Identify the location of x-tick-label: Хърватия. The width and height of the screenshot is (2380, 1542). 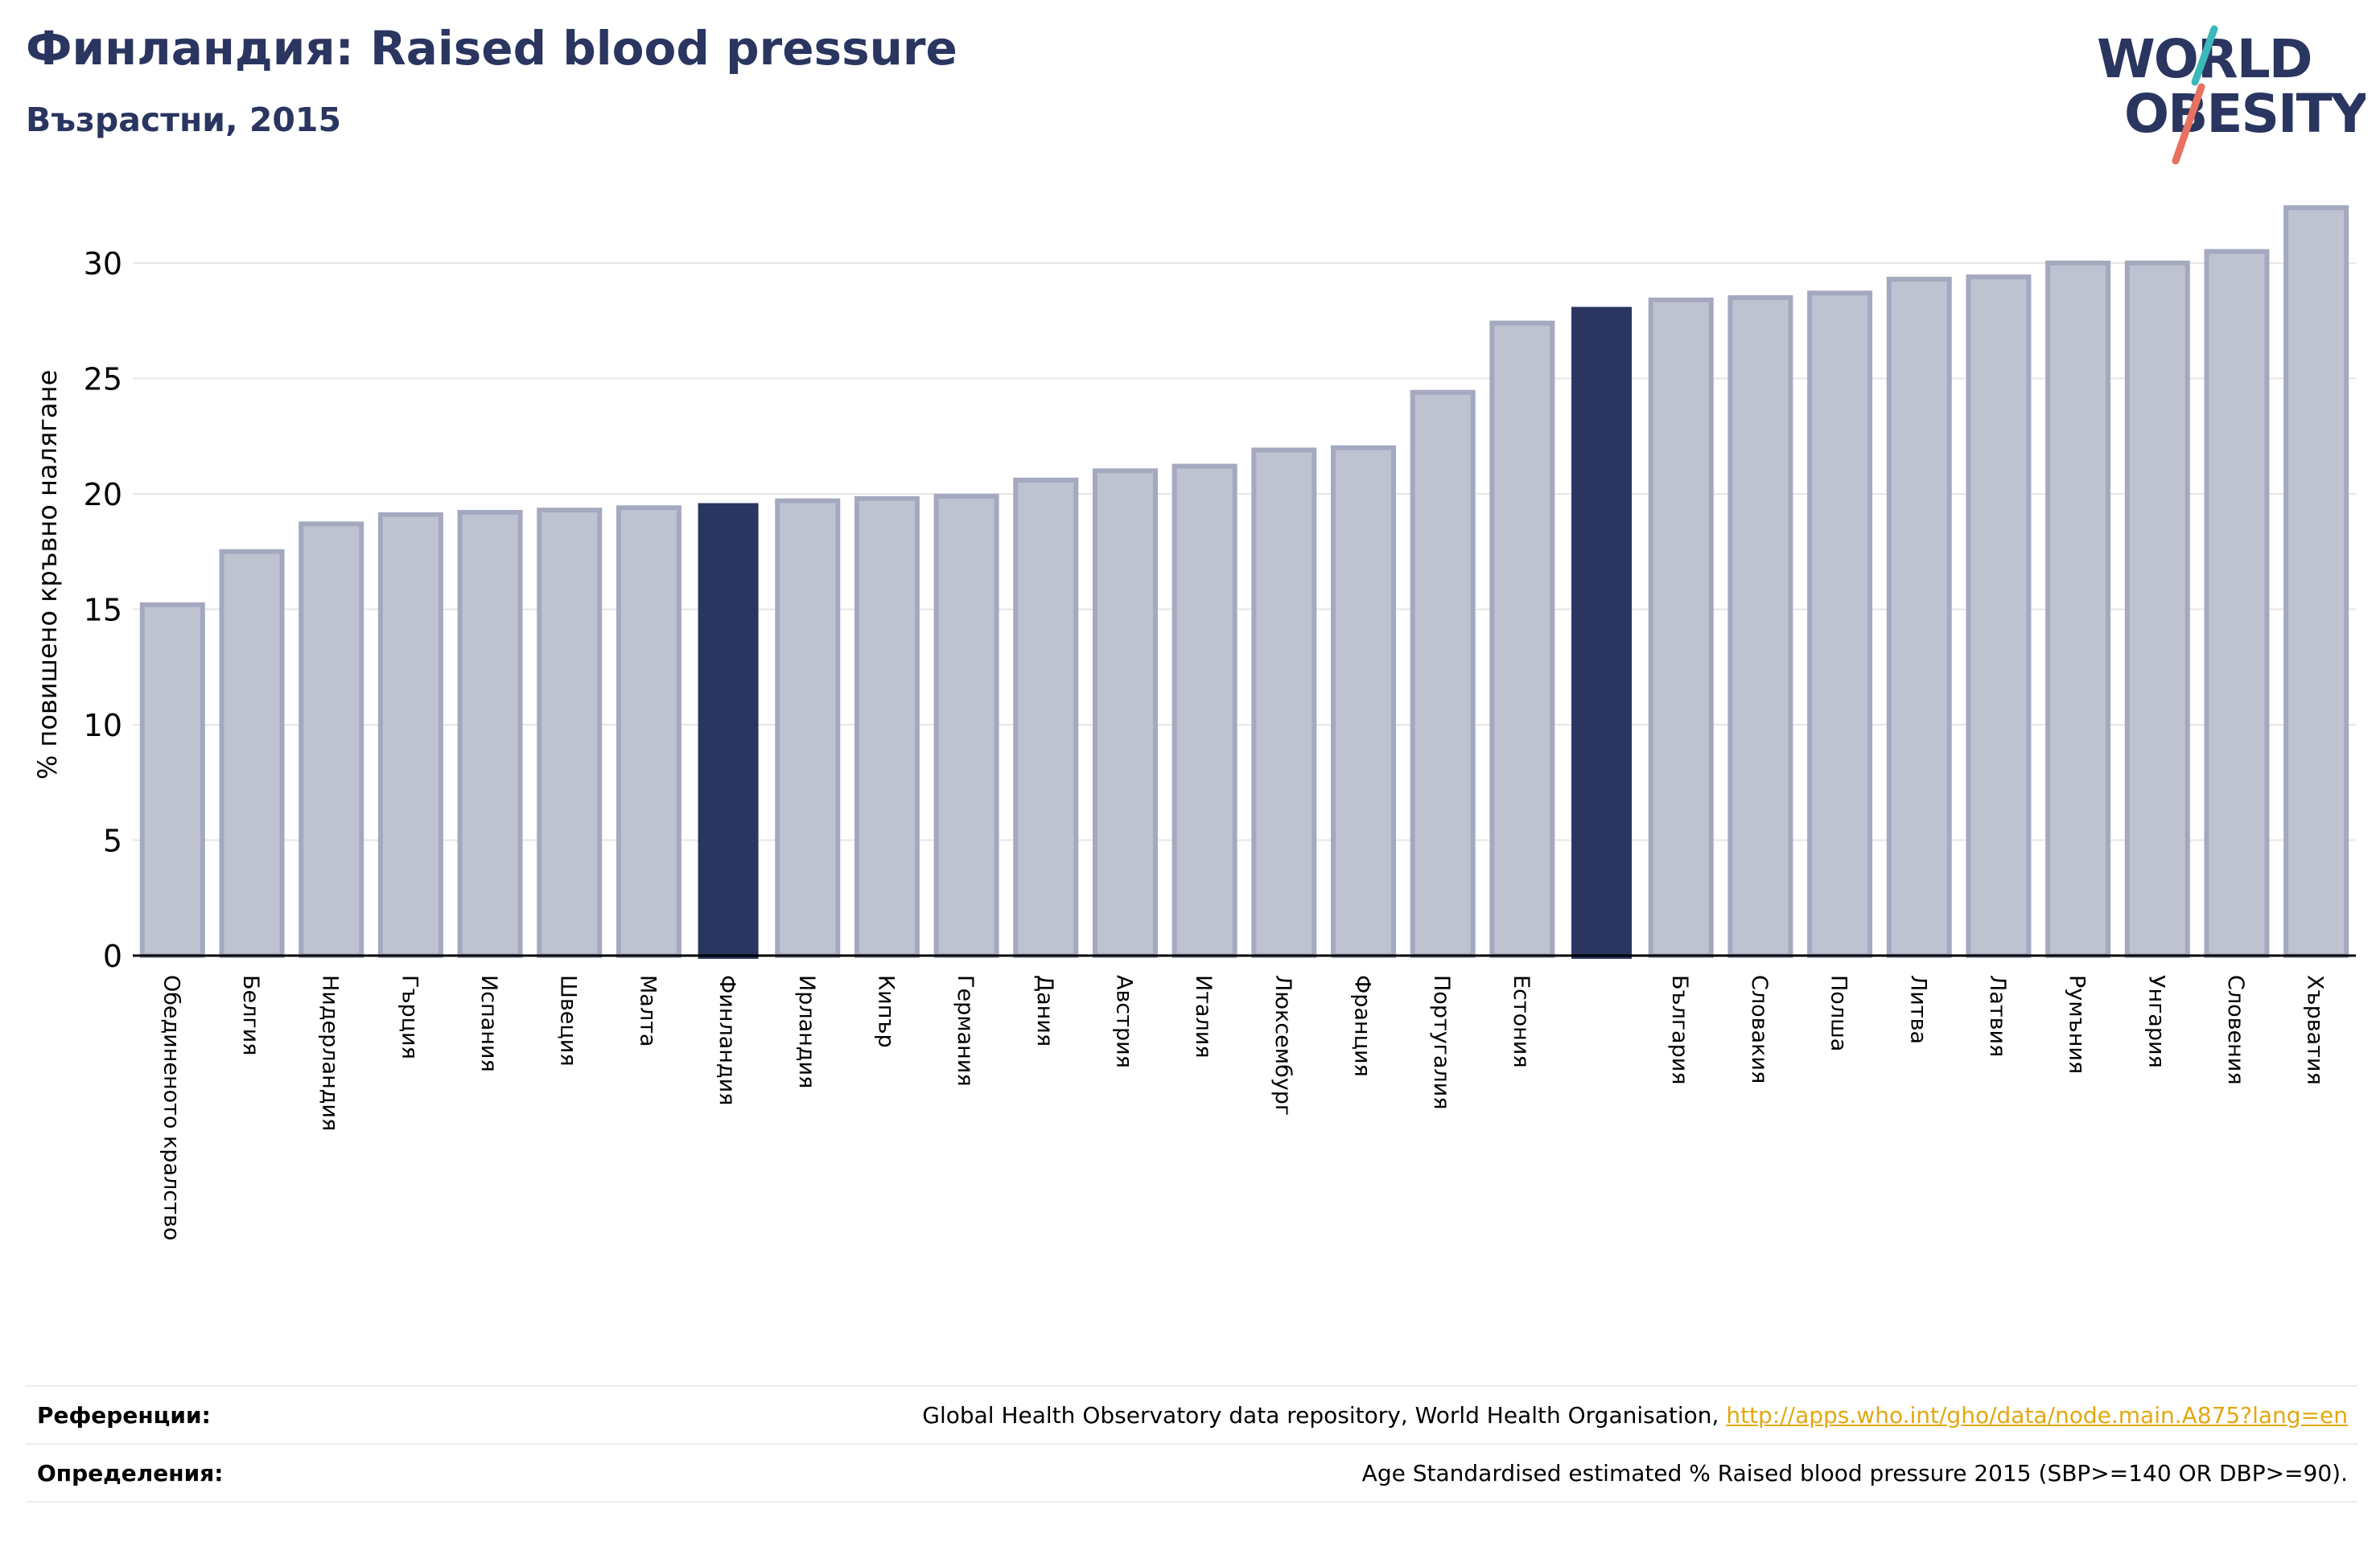
(2315, 1030).